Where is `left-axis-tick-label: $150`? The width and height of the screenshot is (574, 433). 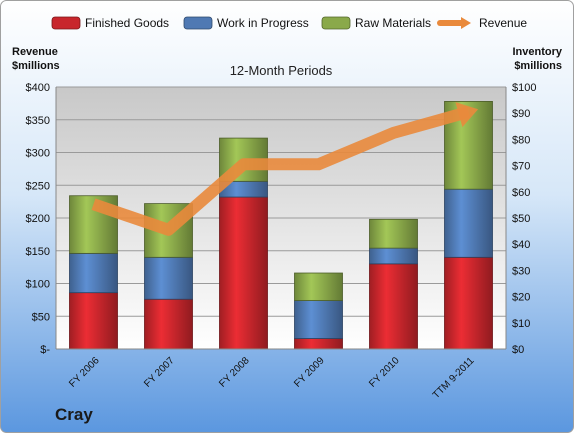 left-axis-tick-label: $150 is located at coordinates (38, 252).